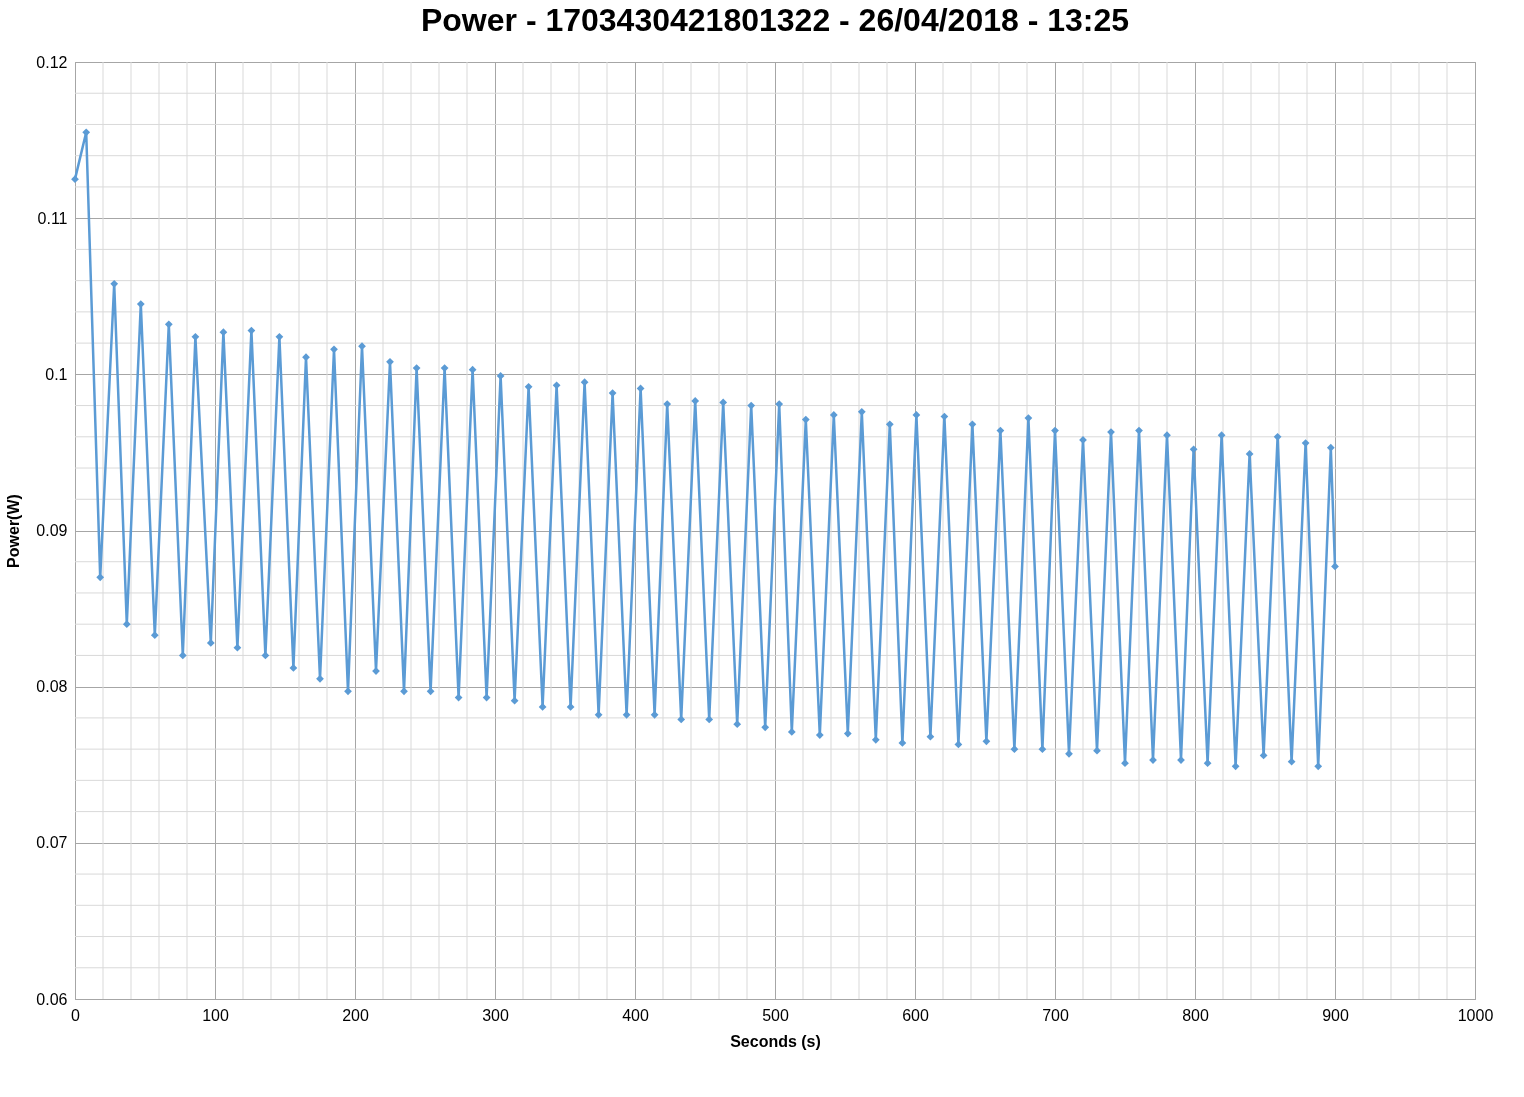  I want to click on x-tick-label: 300, so click(495, 1015).